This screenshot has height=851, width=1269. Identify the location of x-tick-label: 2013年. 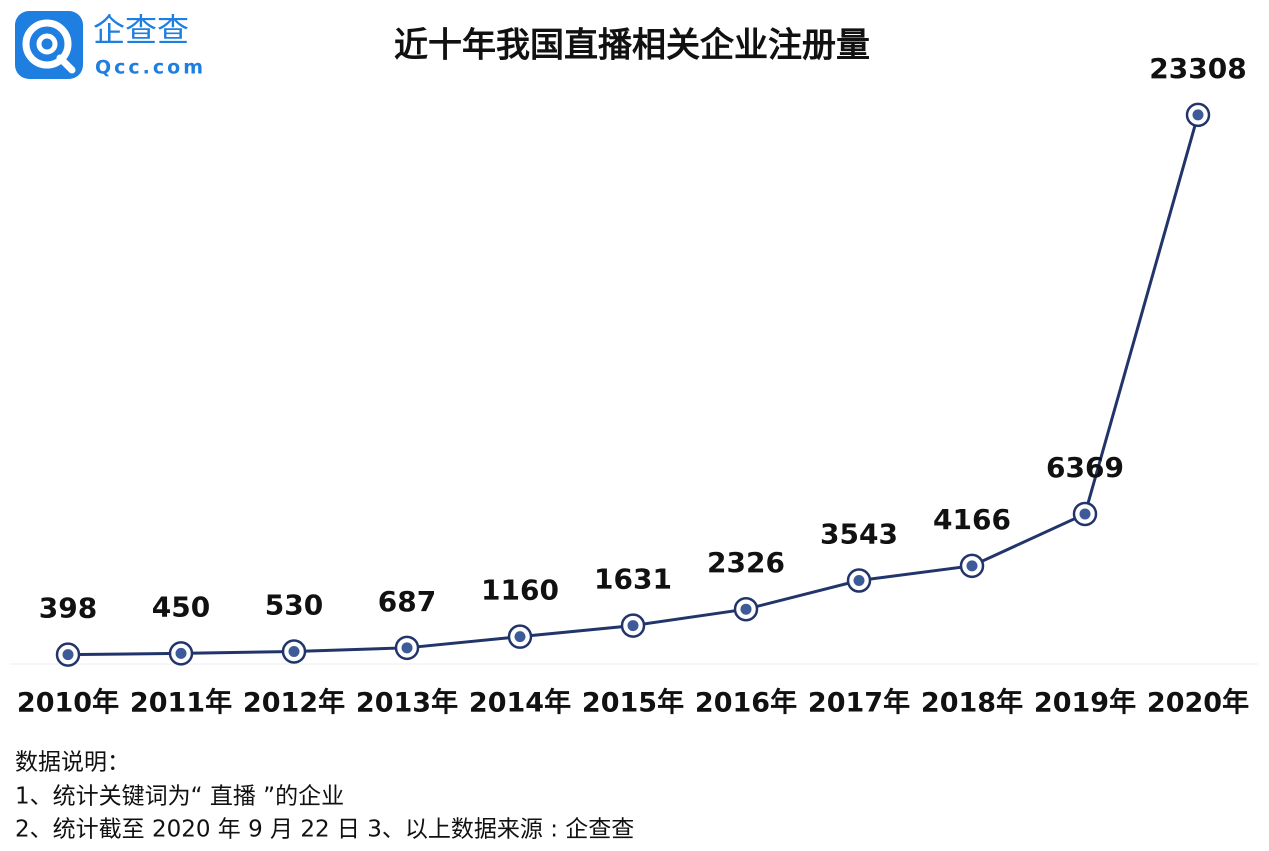
(407, 703).